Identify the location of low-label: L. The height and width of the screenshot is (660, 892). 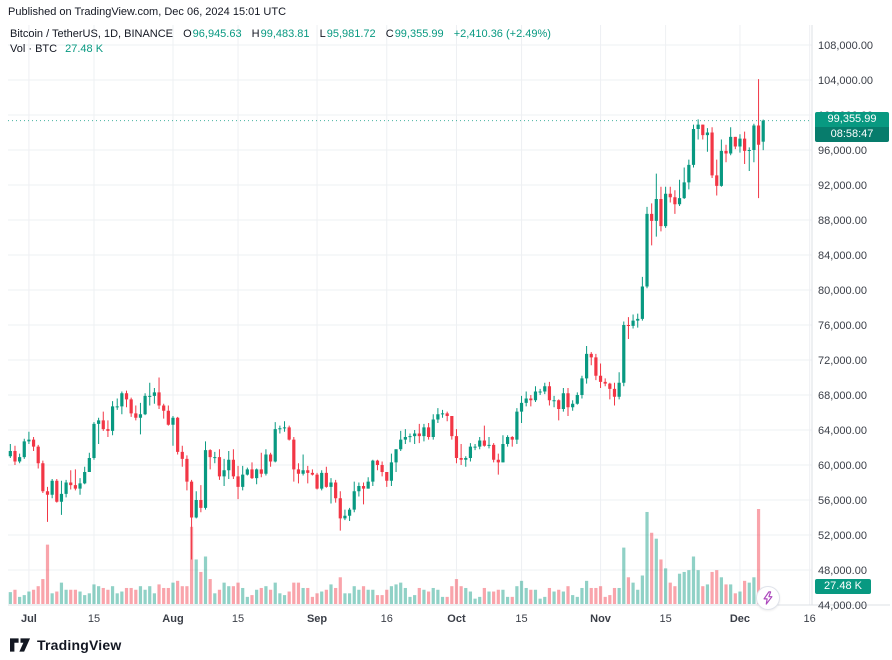
(322, 34).